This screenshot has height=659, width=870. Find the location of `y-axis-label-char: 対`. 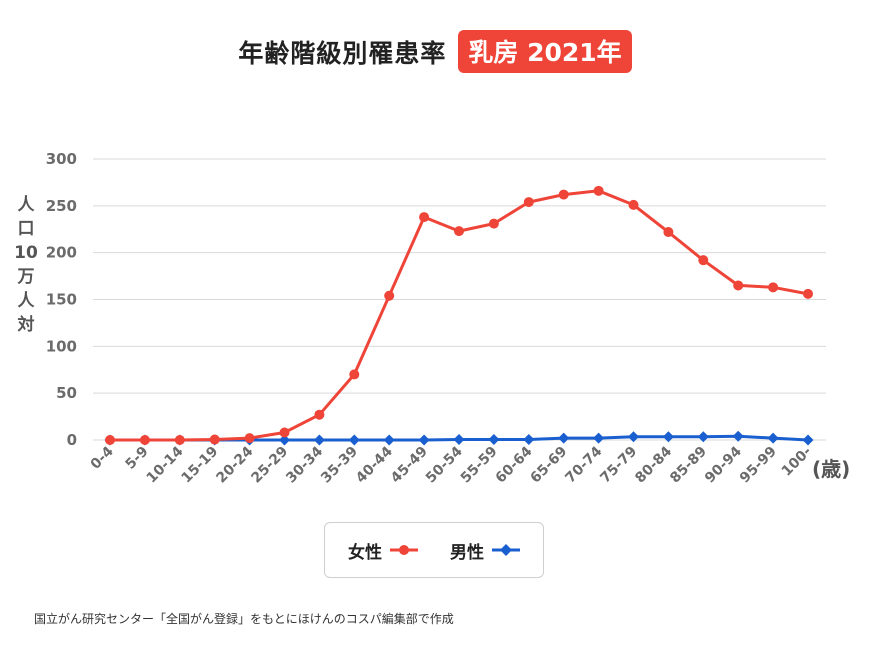

y-axis-label-char: 対 is located at coordinates (26, 324).